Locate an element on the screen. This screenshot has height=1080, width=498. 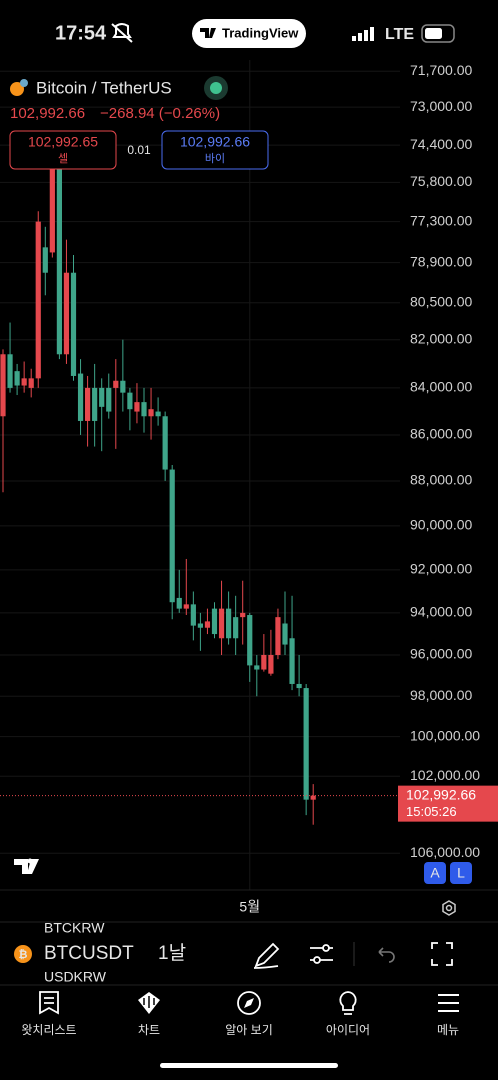
header-change: −268.94 (−0.26%) is located at coordinates (160, 113).